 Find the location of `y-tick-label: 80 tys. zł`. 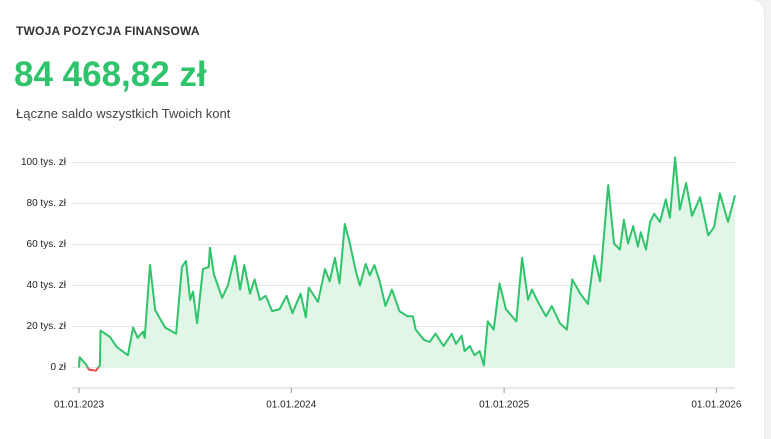

y-tick-label: 80 tys. zł is located at coordinates (47, 203).